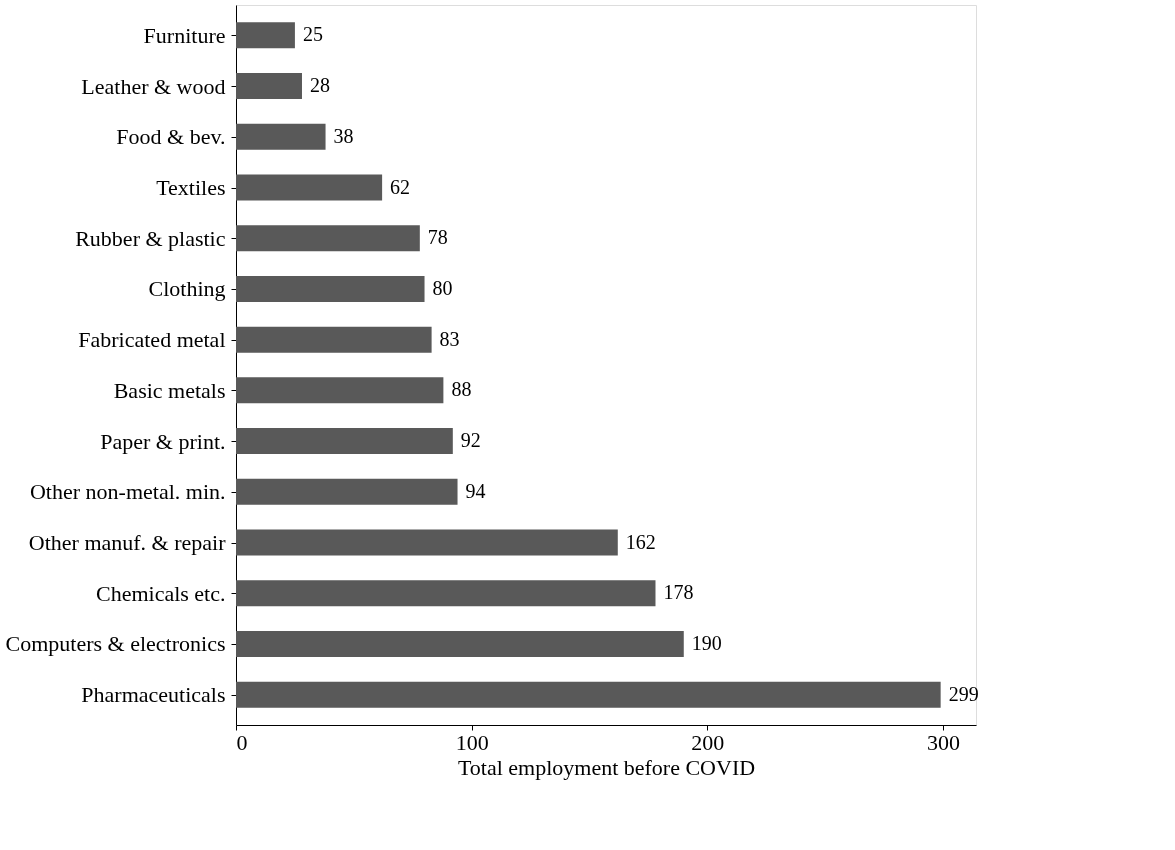 This screenshot has width=1175, height=850. What do you see at coordinates (706, 642) in the screenshot?
I see `data-label: 190` at bounding box center [706, 642].